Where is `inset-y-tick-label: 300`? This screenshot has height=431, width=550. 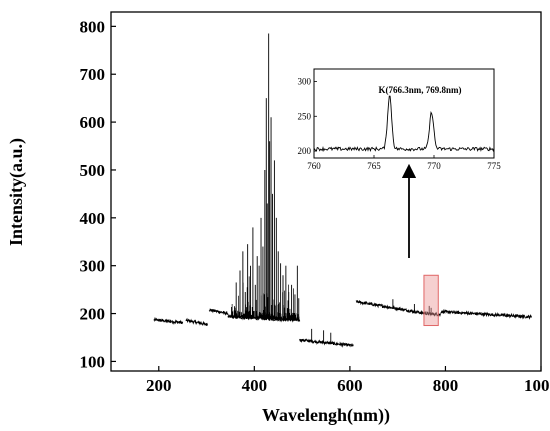
inset-y-tick-label: 300 is located at coordinates (305, 82).